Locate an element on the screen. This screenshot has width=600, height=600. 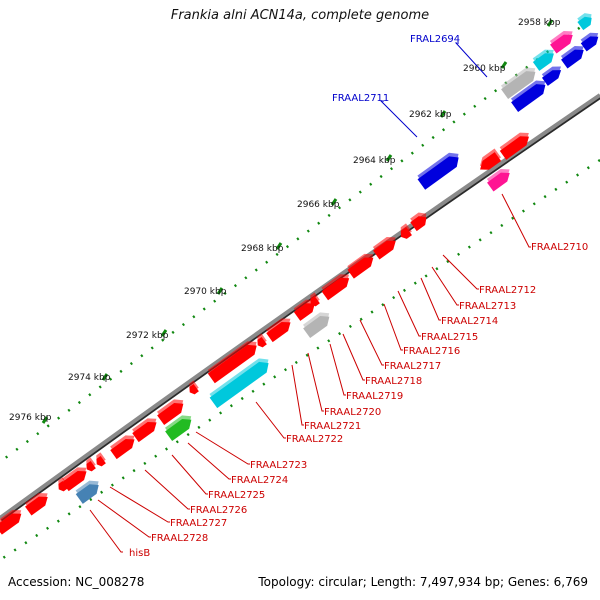
cds-pink-FRAAL2710-body is located at coordinates (498, 182).